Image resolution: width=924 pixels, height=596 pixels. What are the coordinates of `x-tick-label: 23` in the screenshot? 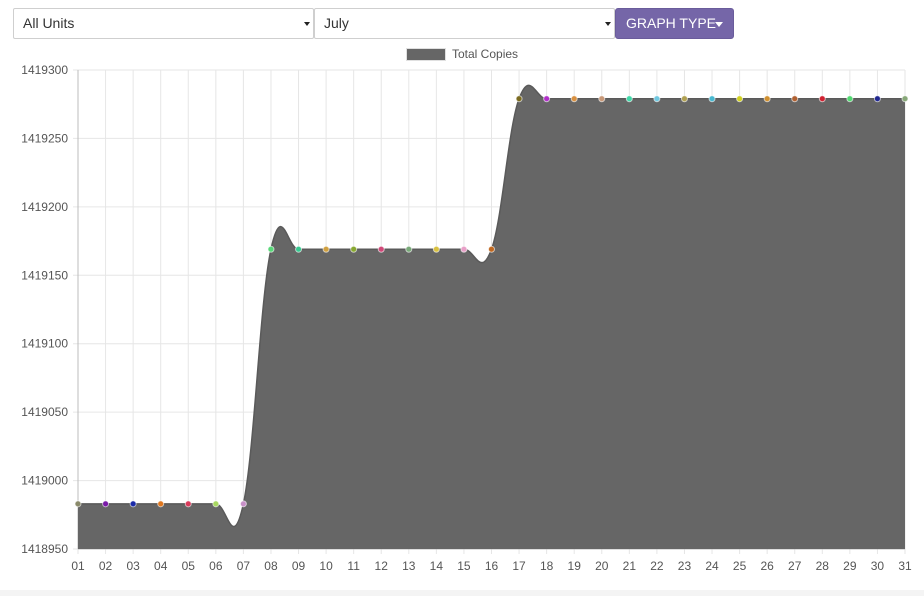 It's located at (685, 566).